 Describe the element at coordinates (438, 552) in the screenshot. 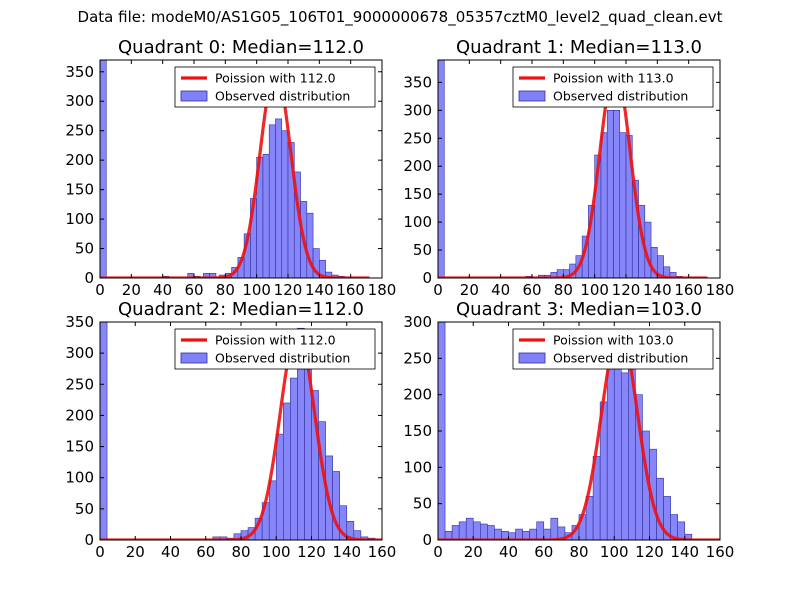

I see `q3-xtick-label-0: 0` at that location.